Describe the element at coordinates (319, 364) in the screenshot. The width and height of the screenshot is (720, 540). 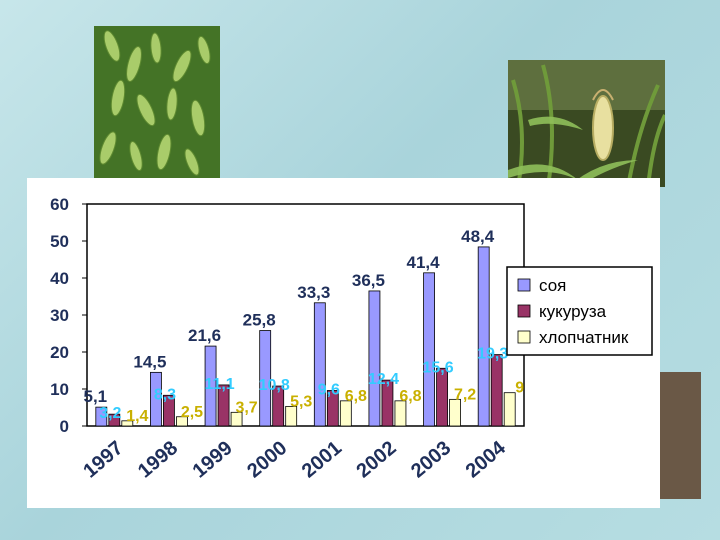
I see `bar-соя-2001` at that location.